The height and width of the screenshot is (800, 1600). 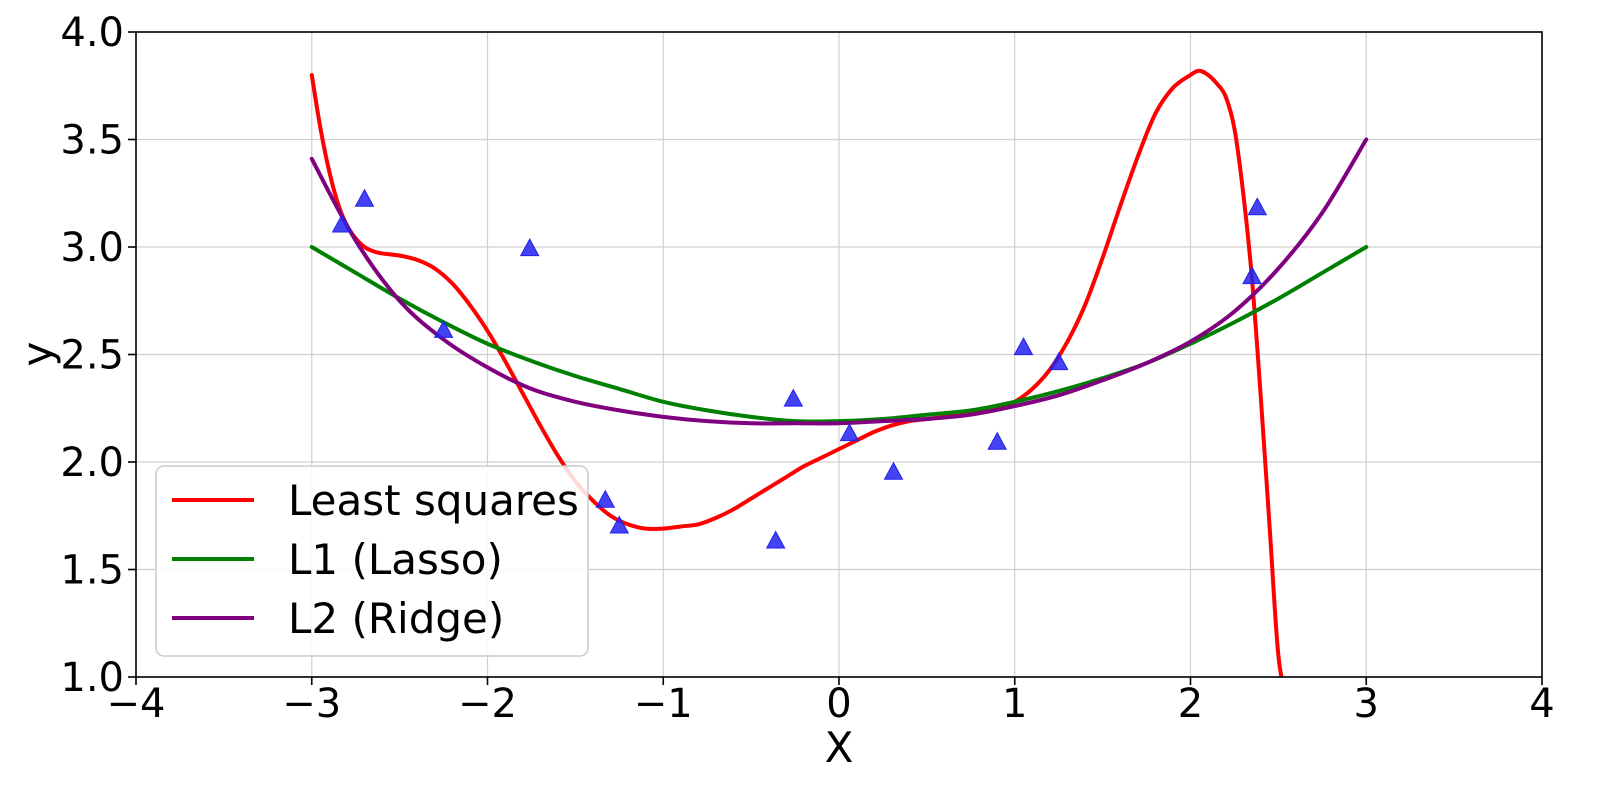 What do you see at coordinates (1014, 704) in the screenshot?
I see `x-tick-label: 1` at bounding box center [1014, 704].